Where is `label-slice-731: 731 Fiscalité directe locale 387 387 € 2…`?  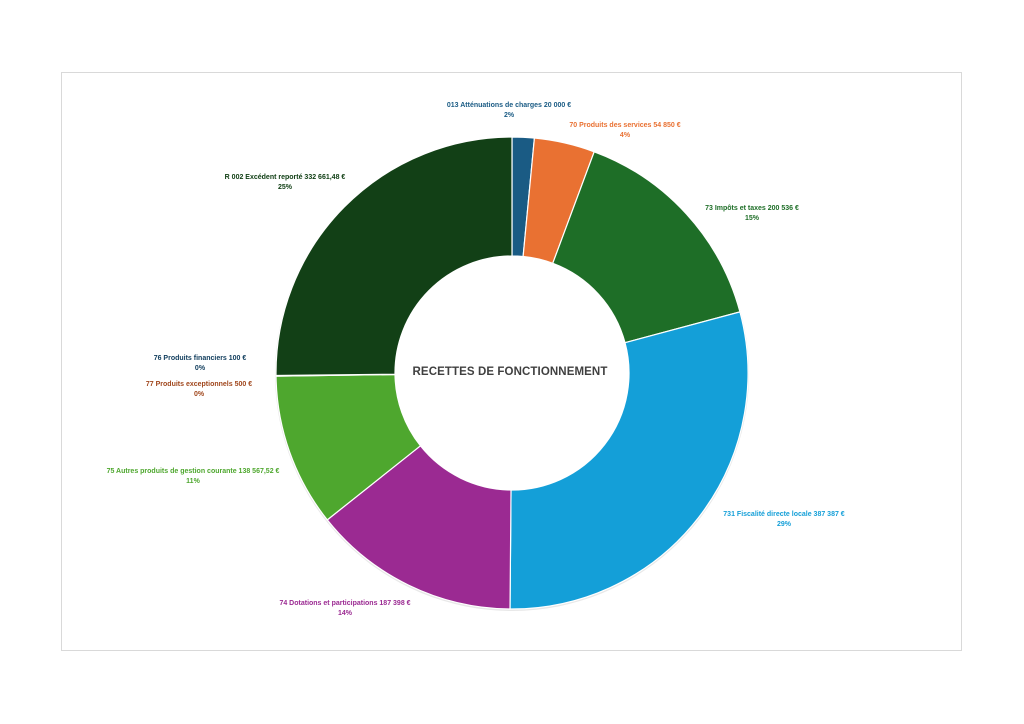 label-slice-731: 731 Fiscalité directe locale 387 387 € 2… is located at coordinates (783, 520).